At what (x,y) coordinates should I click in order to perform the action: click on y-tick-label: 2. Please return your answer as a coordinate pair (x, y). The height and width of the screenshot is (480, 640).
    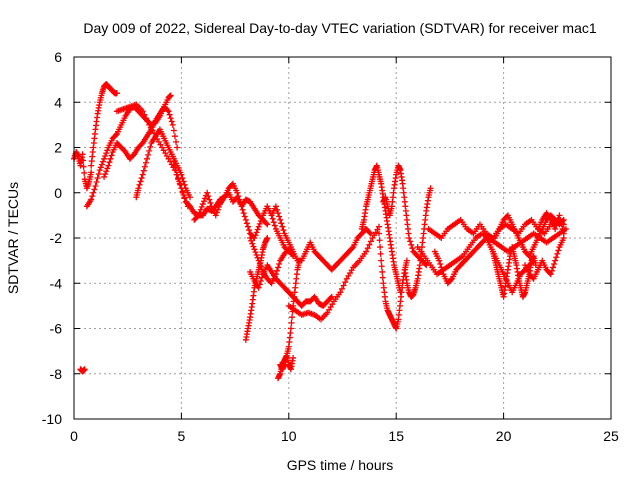
    Looking at the image, I should click on (58, 148).